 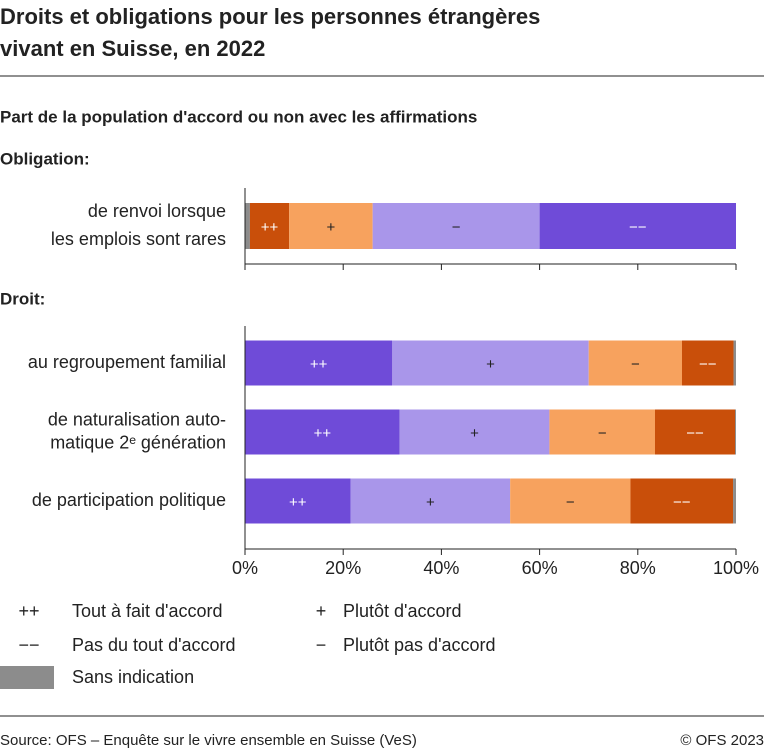 I want to click on legend-label: Sans indication, so click(x=133, y=677).